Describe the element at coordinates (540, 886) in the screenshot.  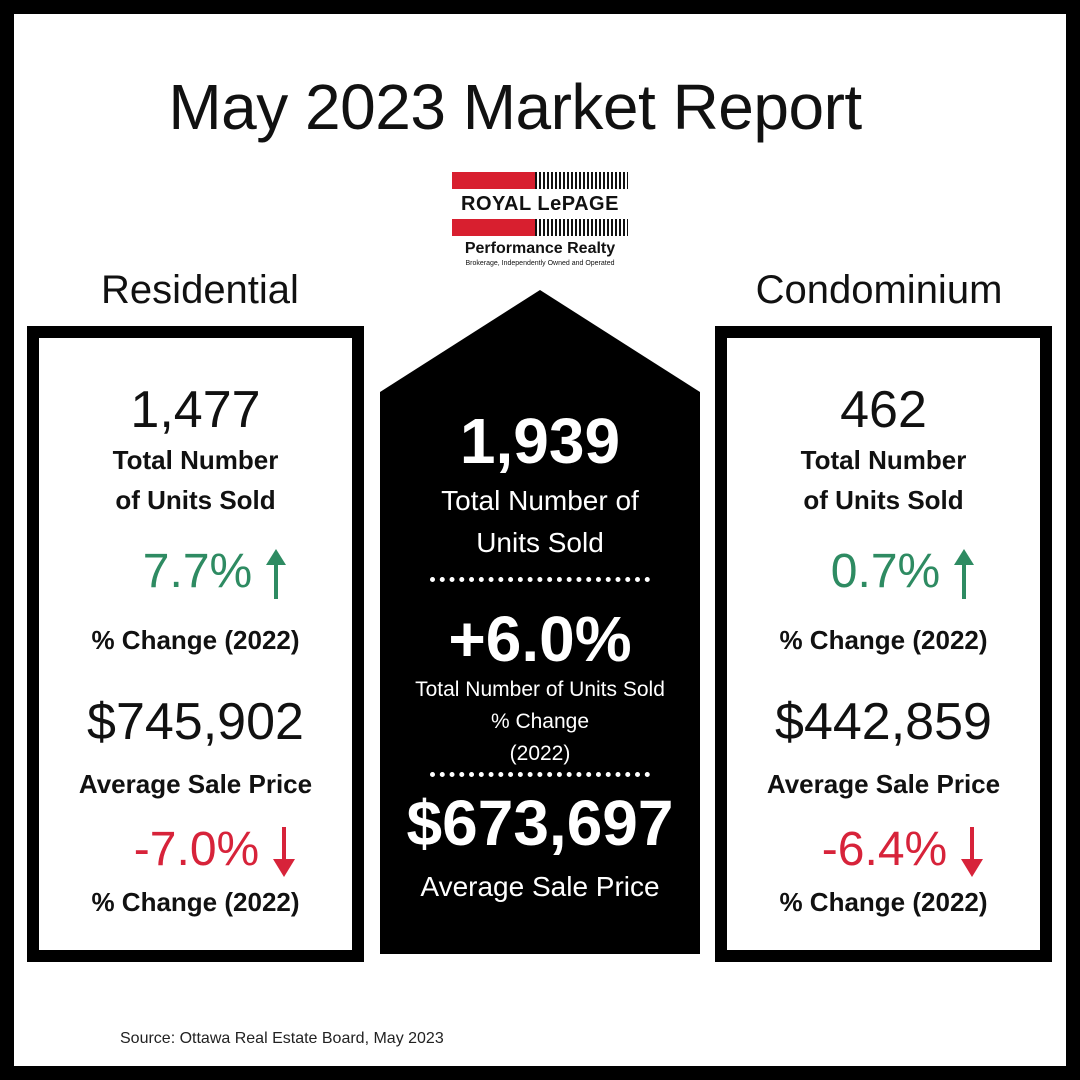
I see `total-avg-price-label: Average Sale Price` at that location.